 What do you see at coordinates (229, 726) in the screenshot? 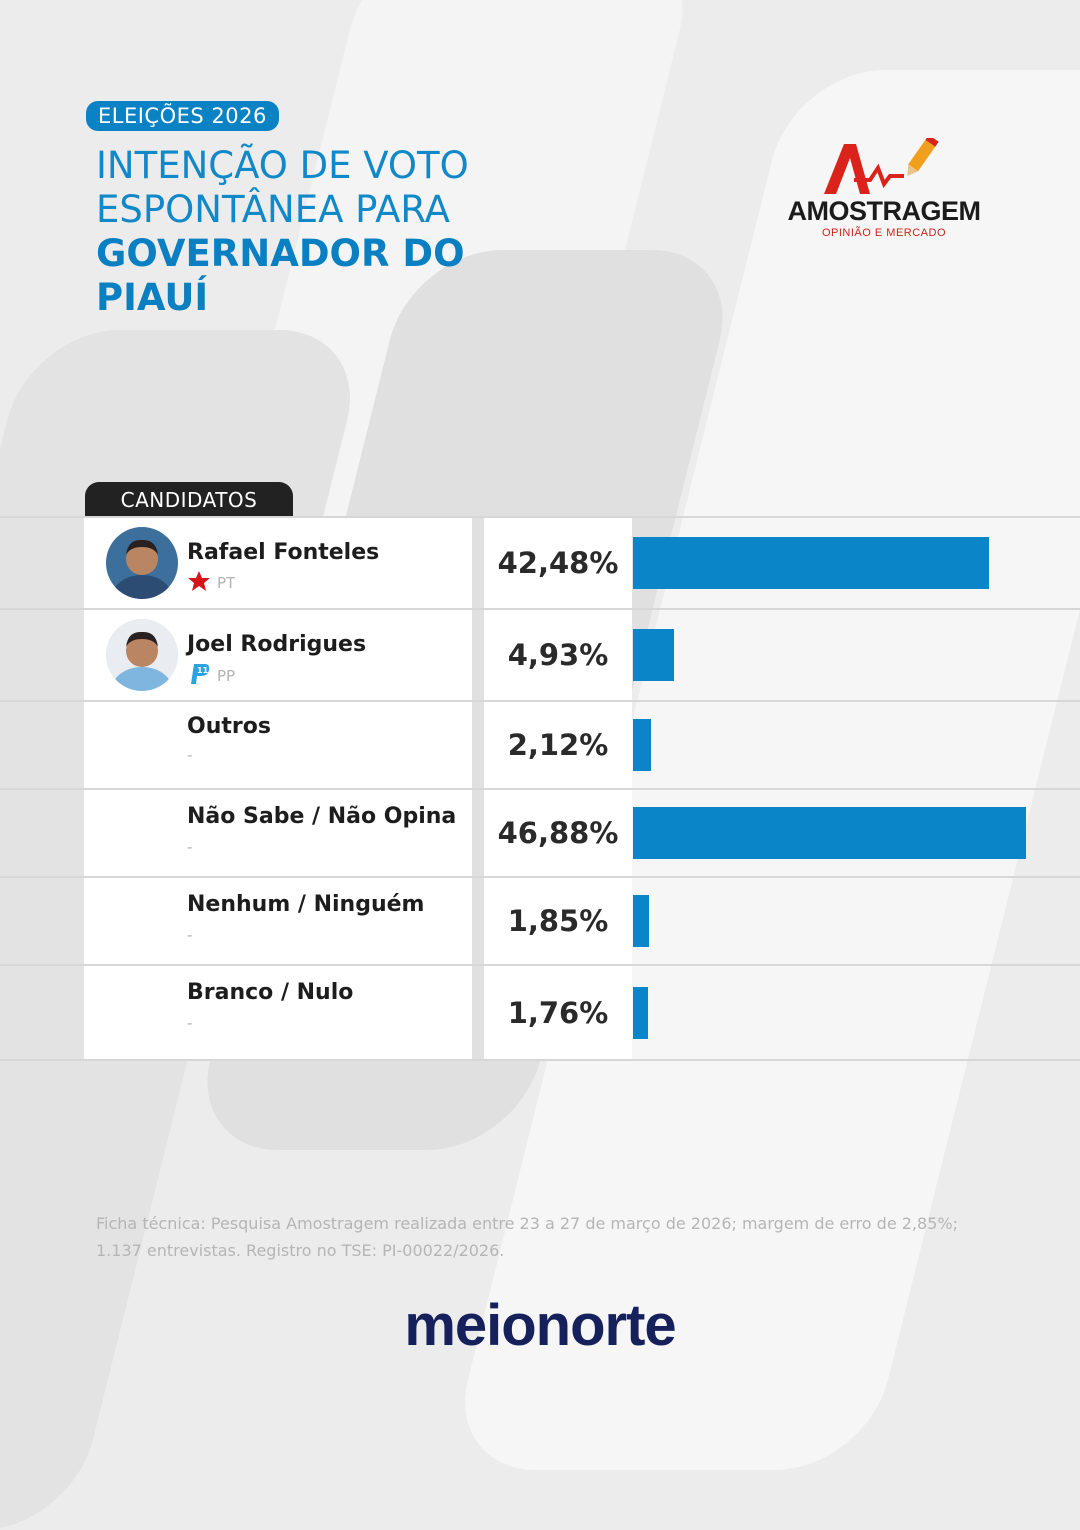
I see `candidate-name: Outros` at bounding box center [229, 726].